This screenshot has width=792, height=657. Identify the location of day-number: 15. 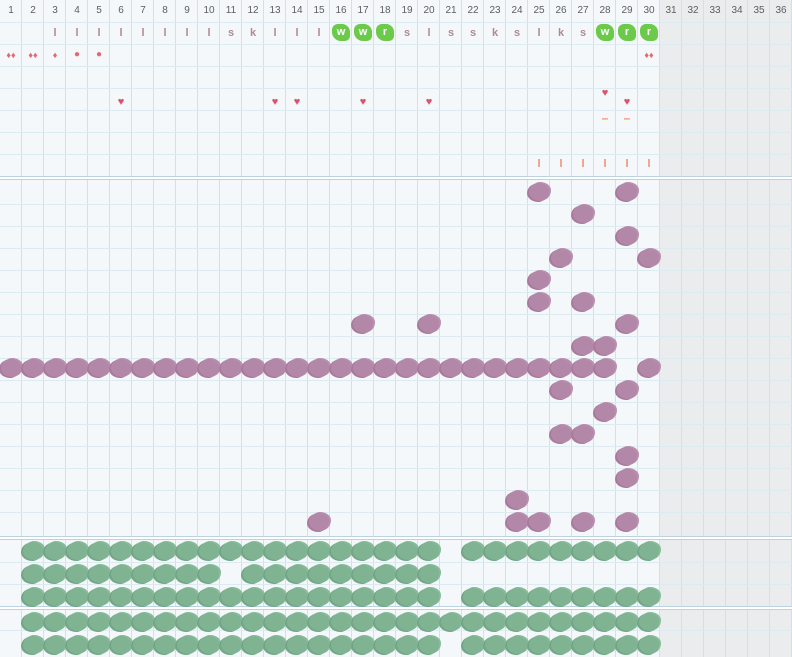
(319, 10).